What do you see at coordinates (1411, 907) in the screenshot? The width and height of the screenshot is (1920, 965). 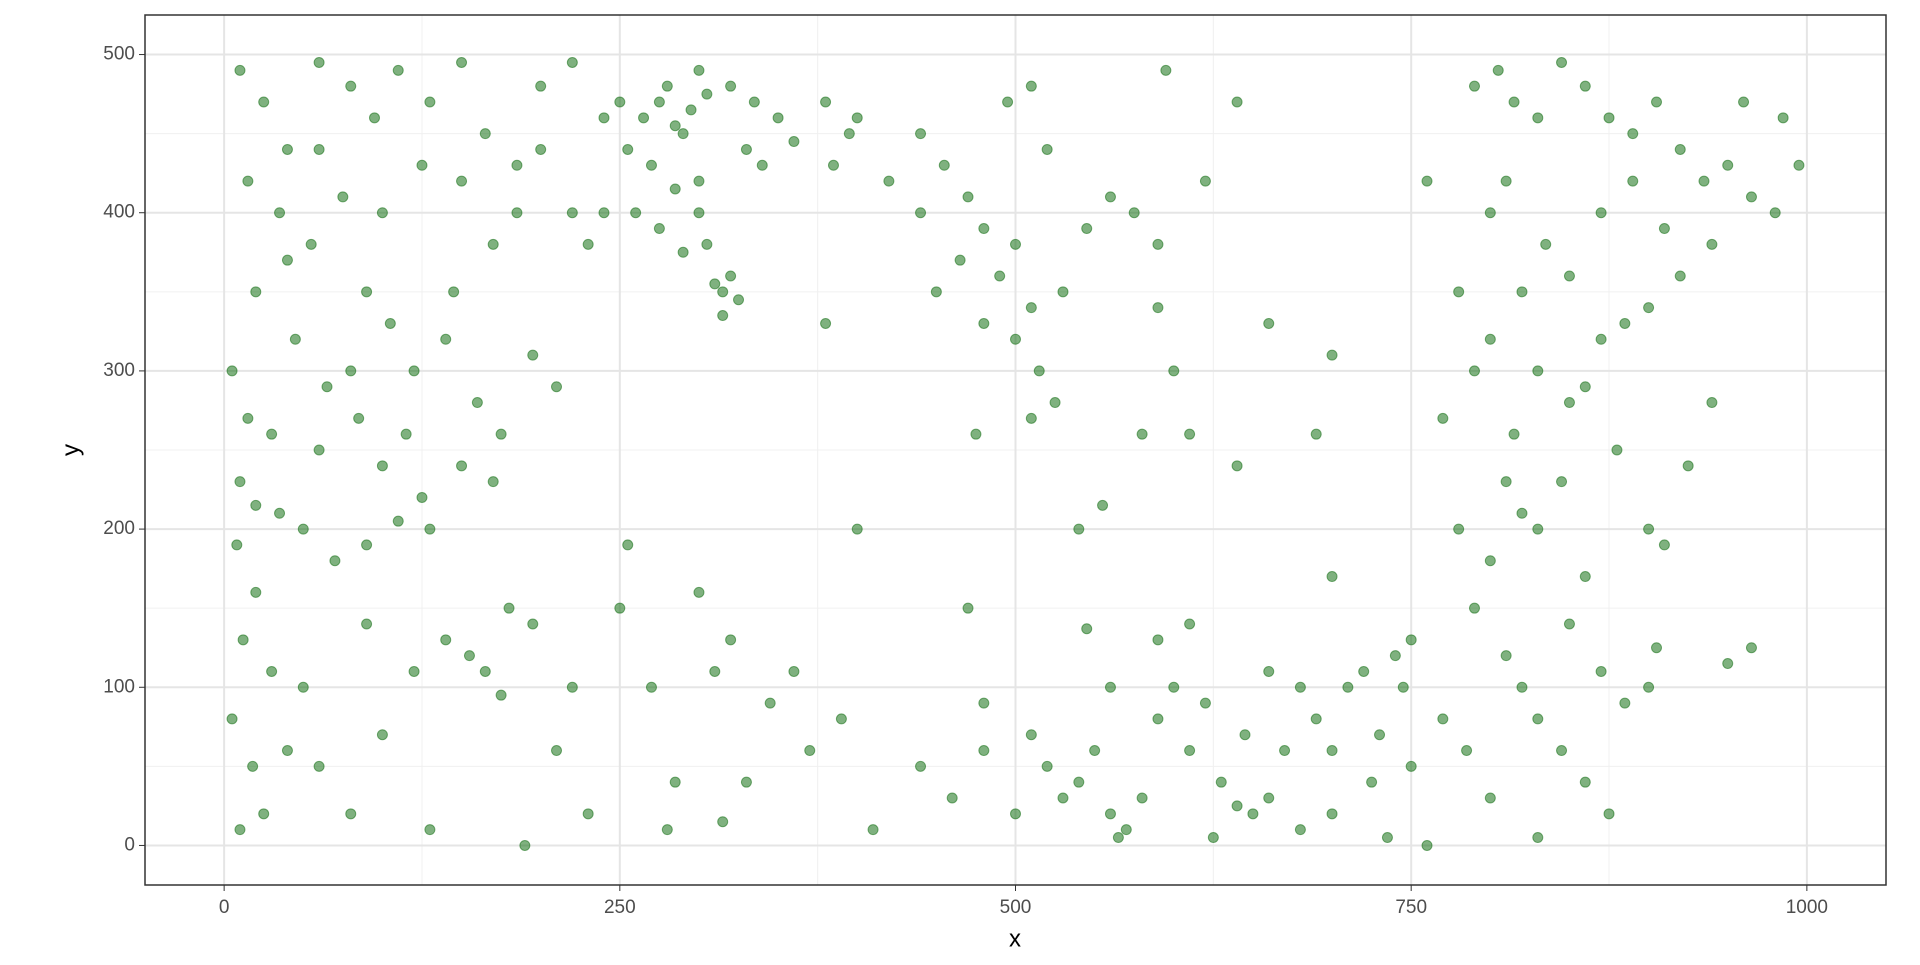 I see `x-tick-label: 750` at bounding box center [1411, 907].